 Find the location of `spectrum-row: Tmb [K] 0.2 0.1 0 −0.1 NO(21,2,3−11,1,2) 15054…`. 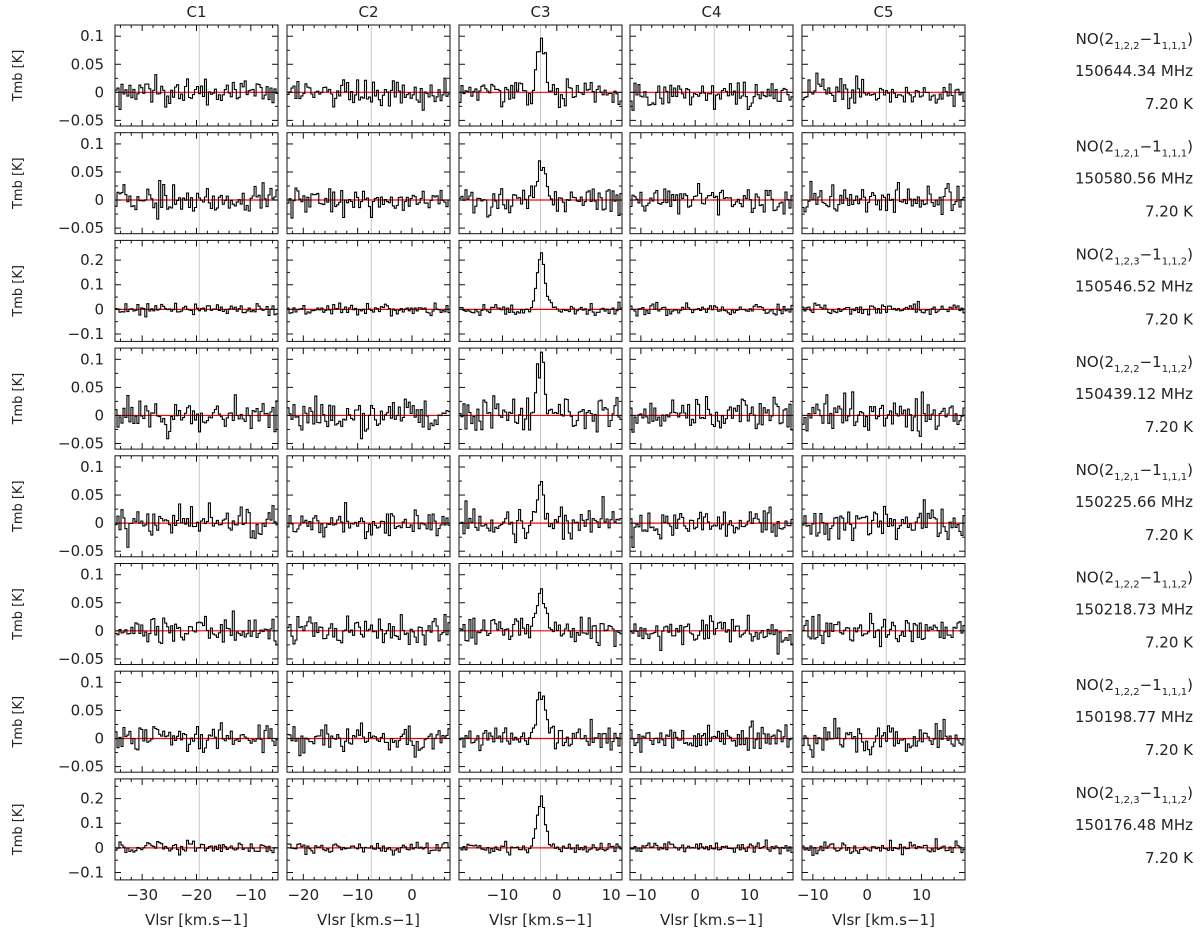

spectrum-row: Tmb [K] 0.2 0.1 0 −0.1 NO(21,2,3−11,1,2) 15054… is located at coordinates (602, 291).